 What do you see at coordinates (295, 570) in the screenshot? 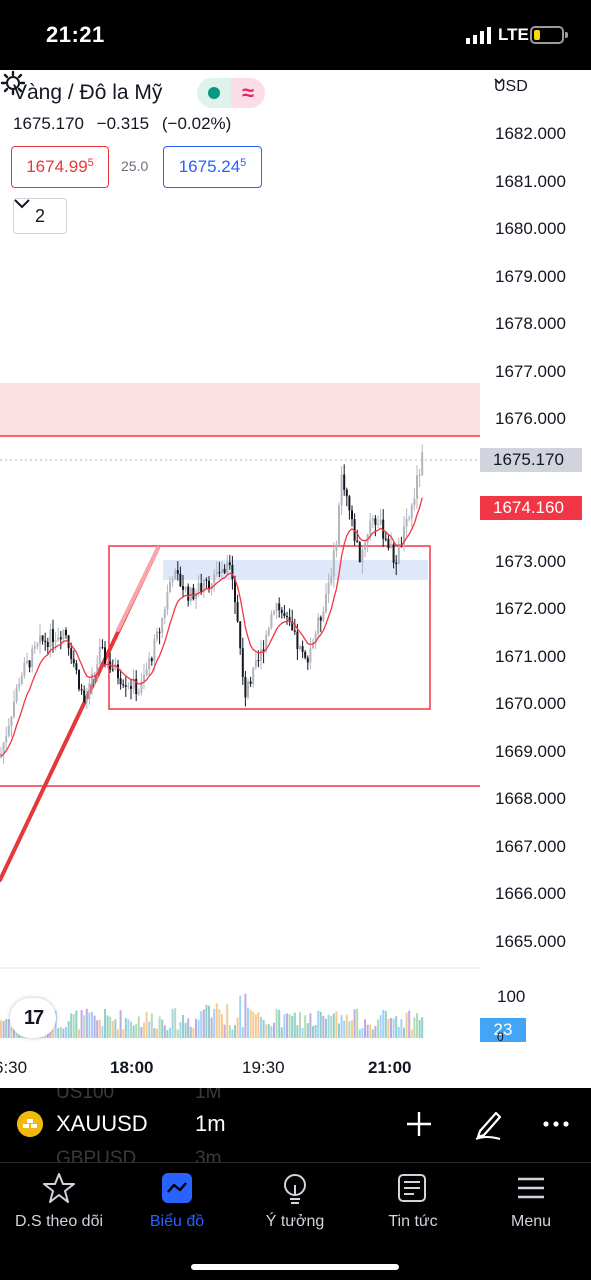
I see `demand-zone` at bounding box center [295, 570].